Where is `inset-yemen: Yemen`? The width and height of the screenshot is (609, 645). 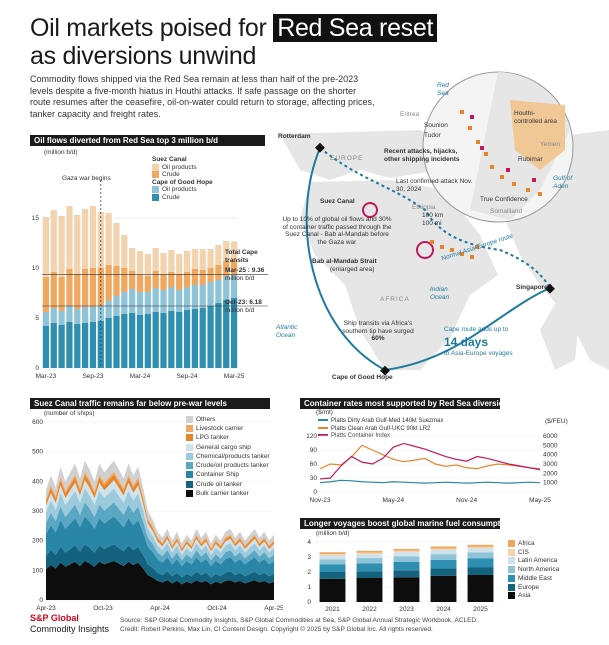
inset-yemen: Yemen is located at coordinates (550, 144).